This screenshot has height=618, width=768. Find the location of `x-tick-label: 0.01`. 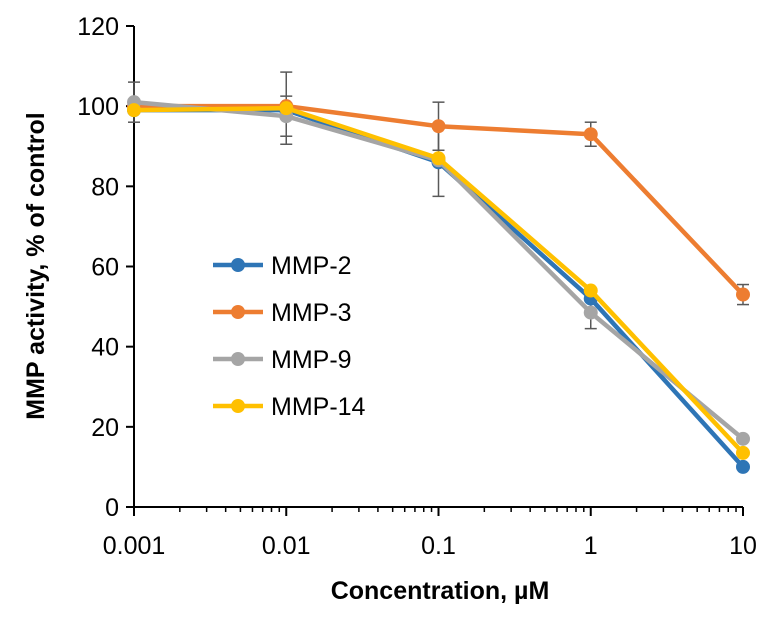

x-tick-label: 0.01 is located at coordinates (286, 546).